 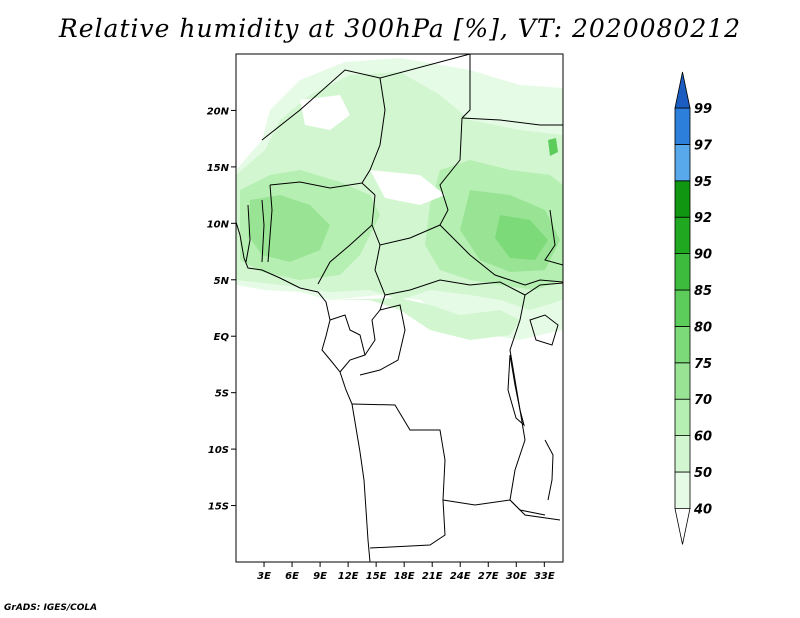 I want to click on lat-tick-label: 5S, so click(x=222, y=394).